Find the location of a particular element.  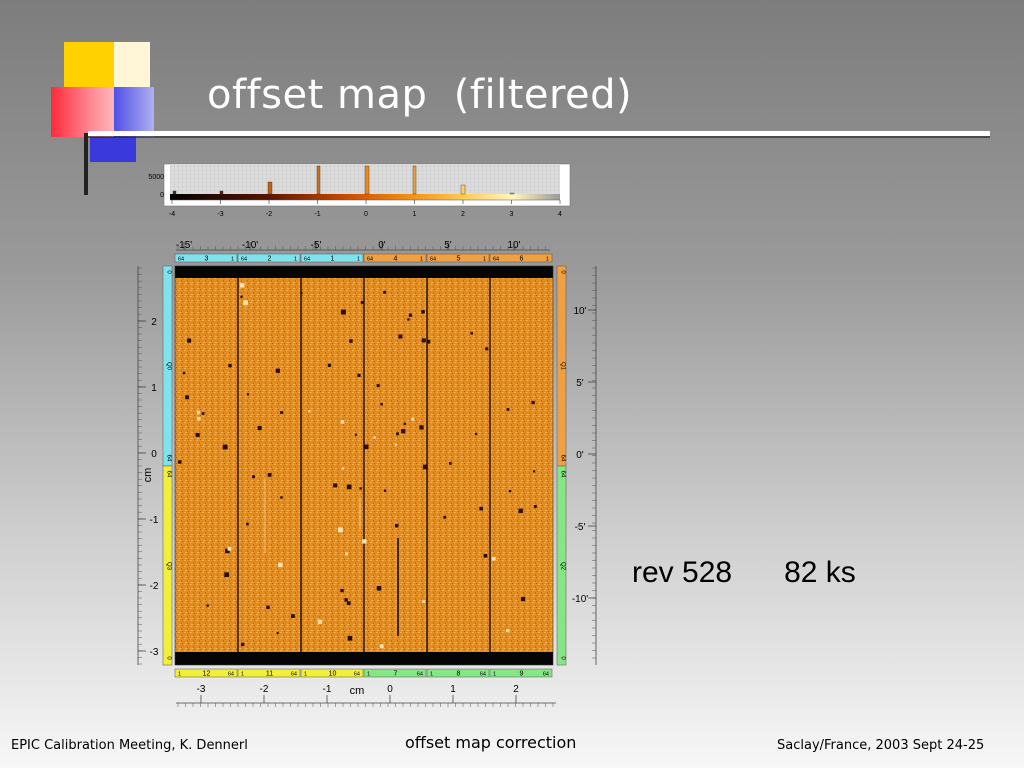

left-tick-label: -3 is located at coordinates (154, 652).